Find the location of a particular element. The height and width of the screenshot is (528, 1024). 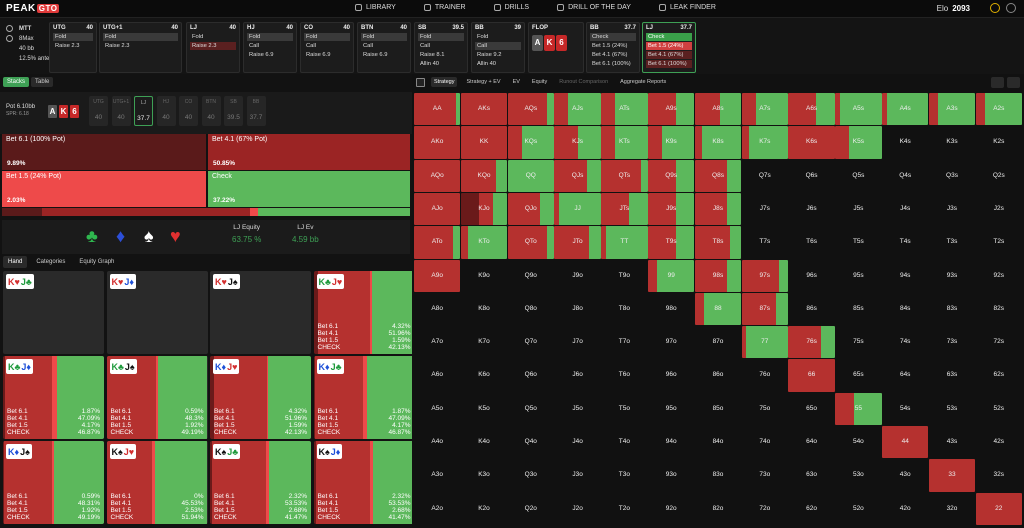

hand-cell: 53s is located at coordinates (952, 409).